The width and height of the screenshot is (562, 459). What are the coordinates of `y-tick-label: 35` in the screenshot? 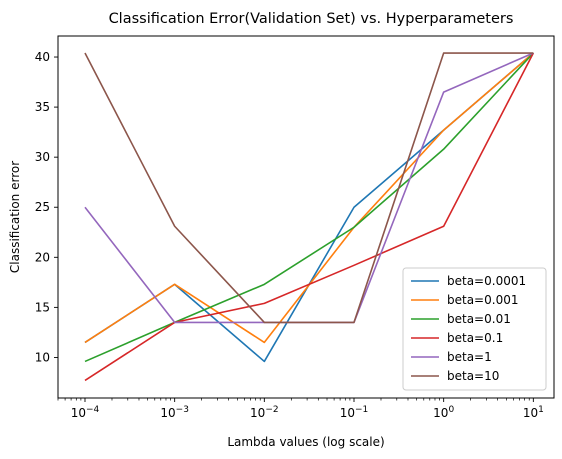 It's located at (42, 107).